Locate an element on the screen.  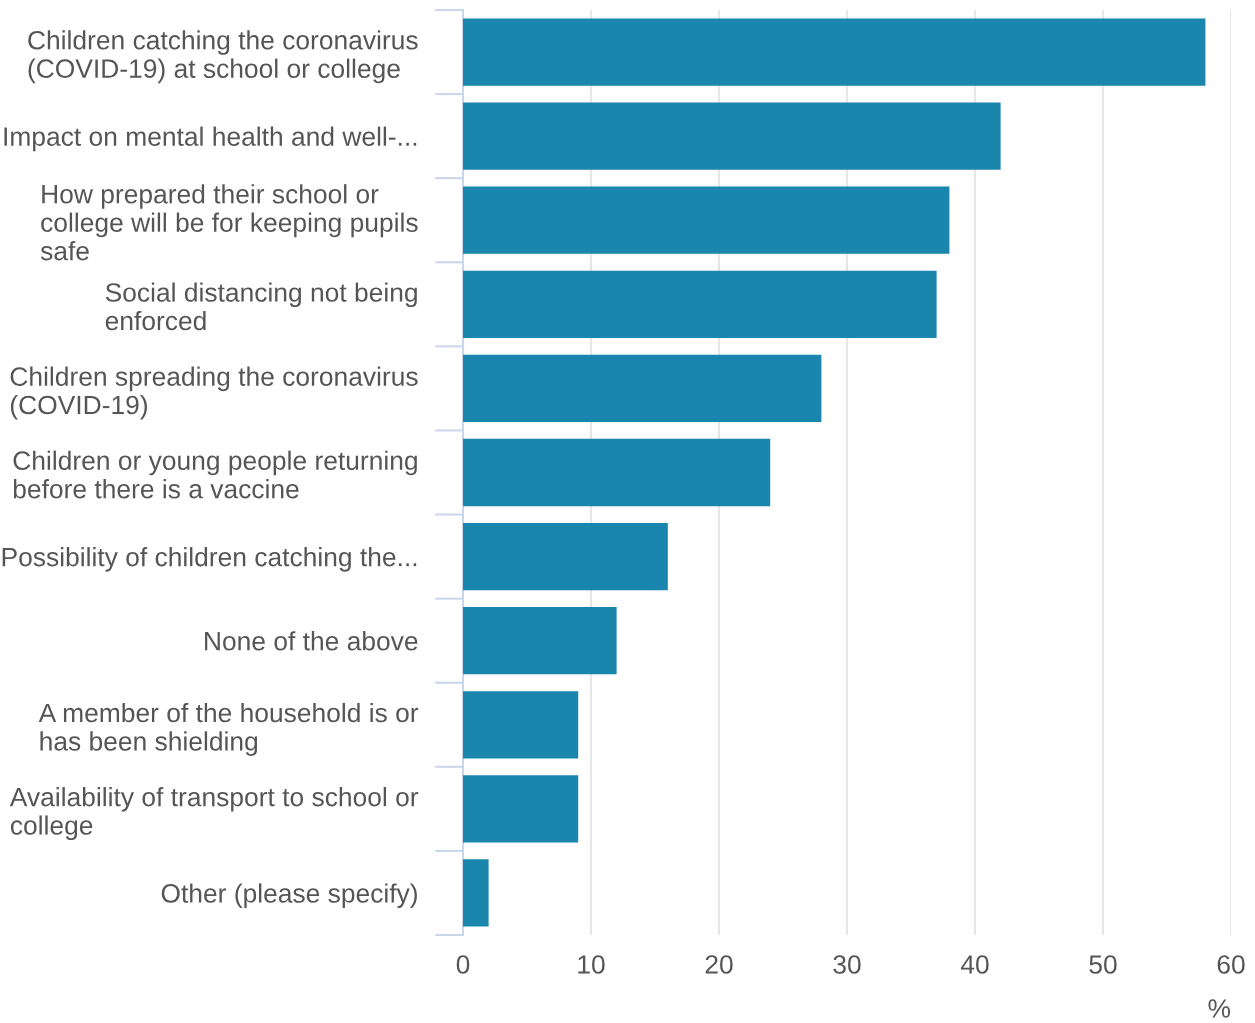
x-axis-title: % is located at coordinates (1219, 1008).